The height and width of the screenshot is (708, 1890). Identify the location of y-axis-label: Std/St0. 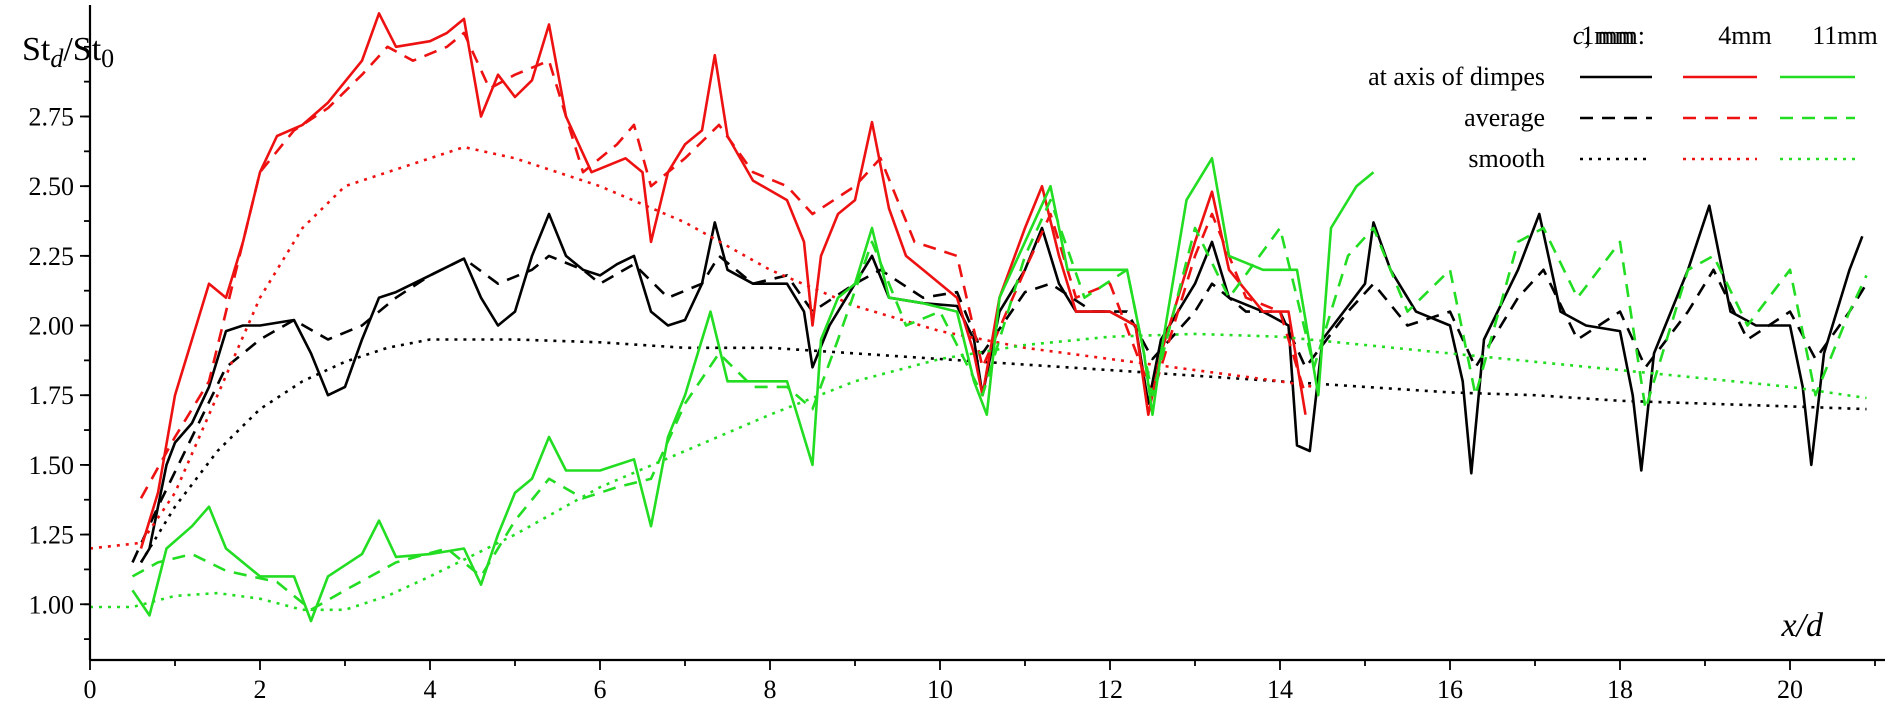
(68, 52).